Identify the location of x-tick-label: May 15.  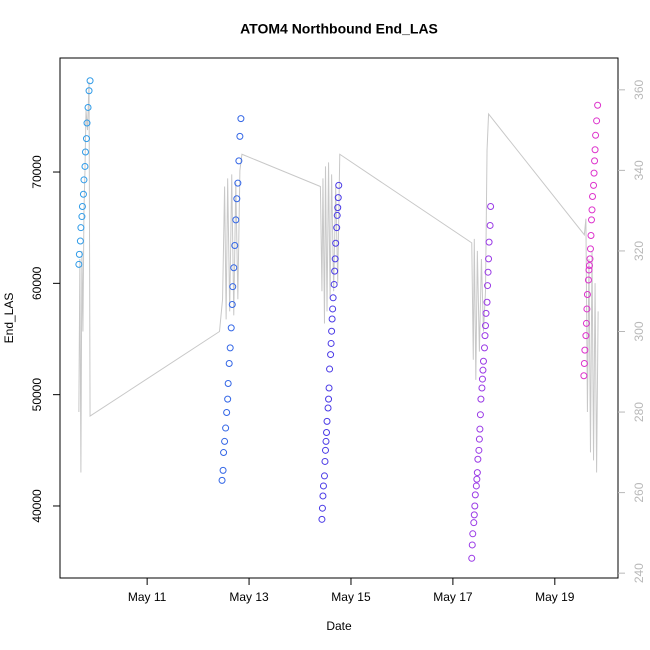
(351, 597).